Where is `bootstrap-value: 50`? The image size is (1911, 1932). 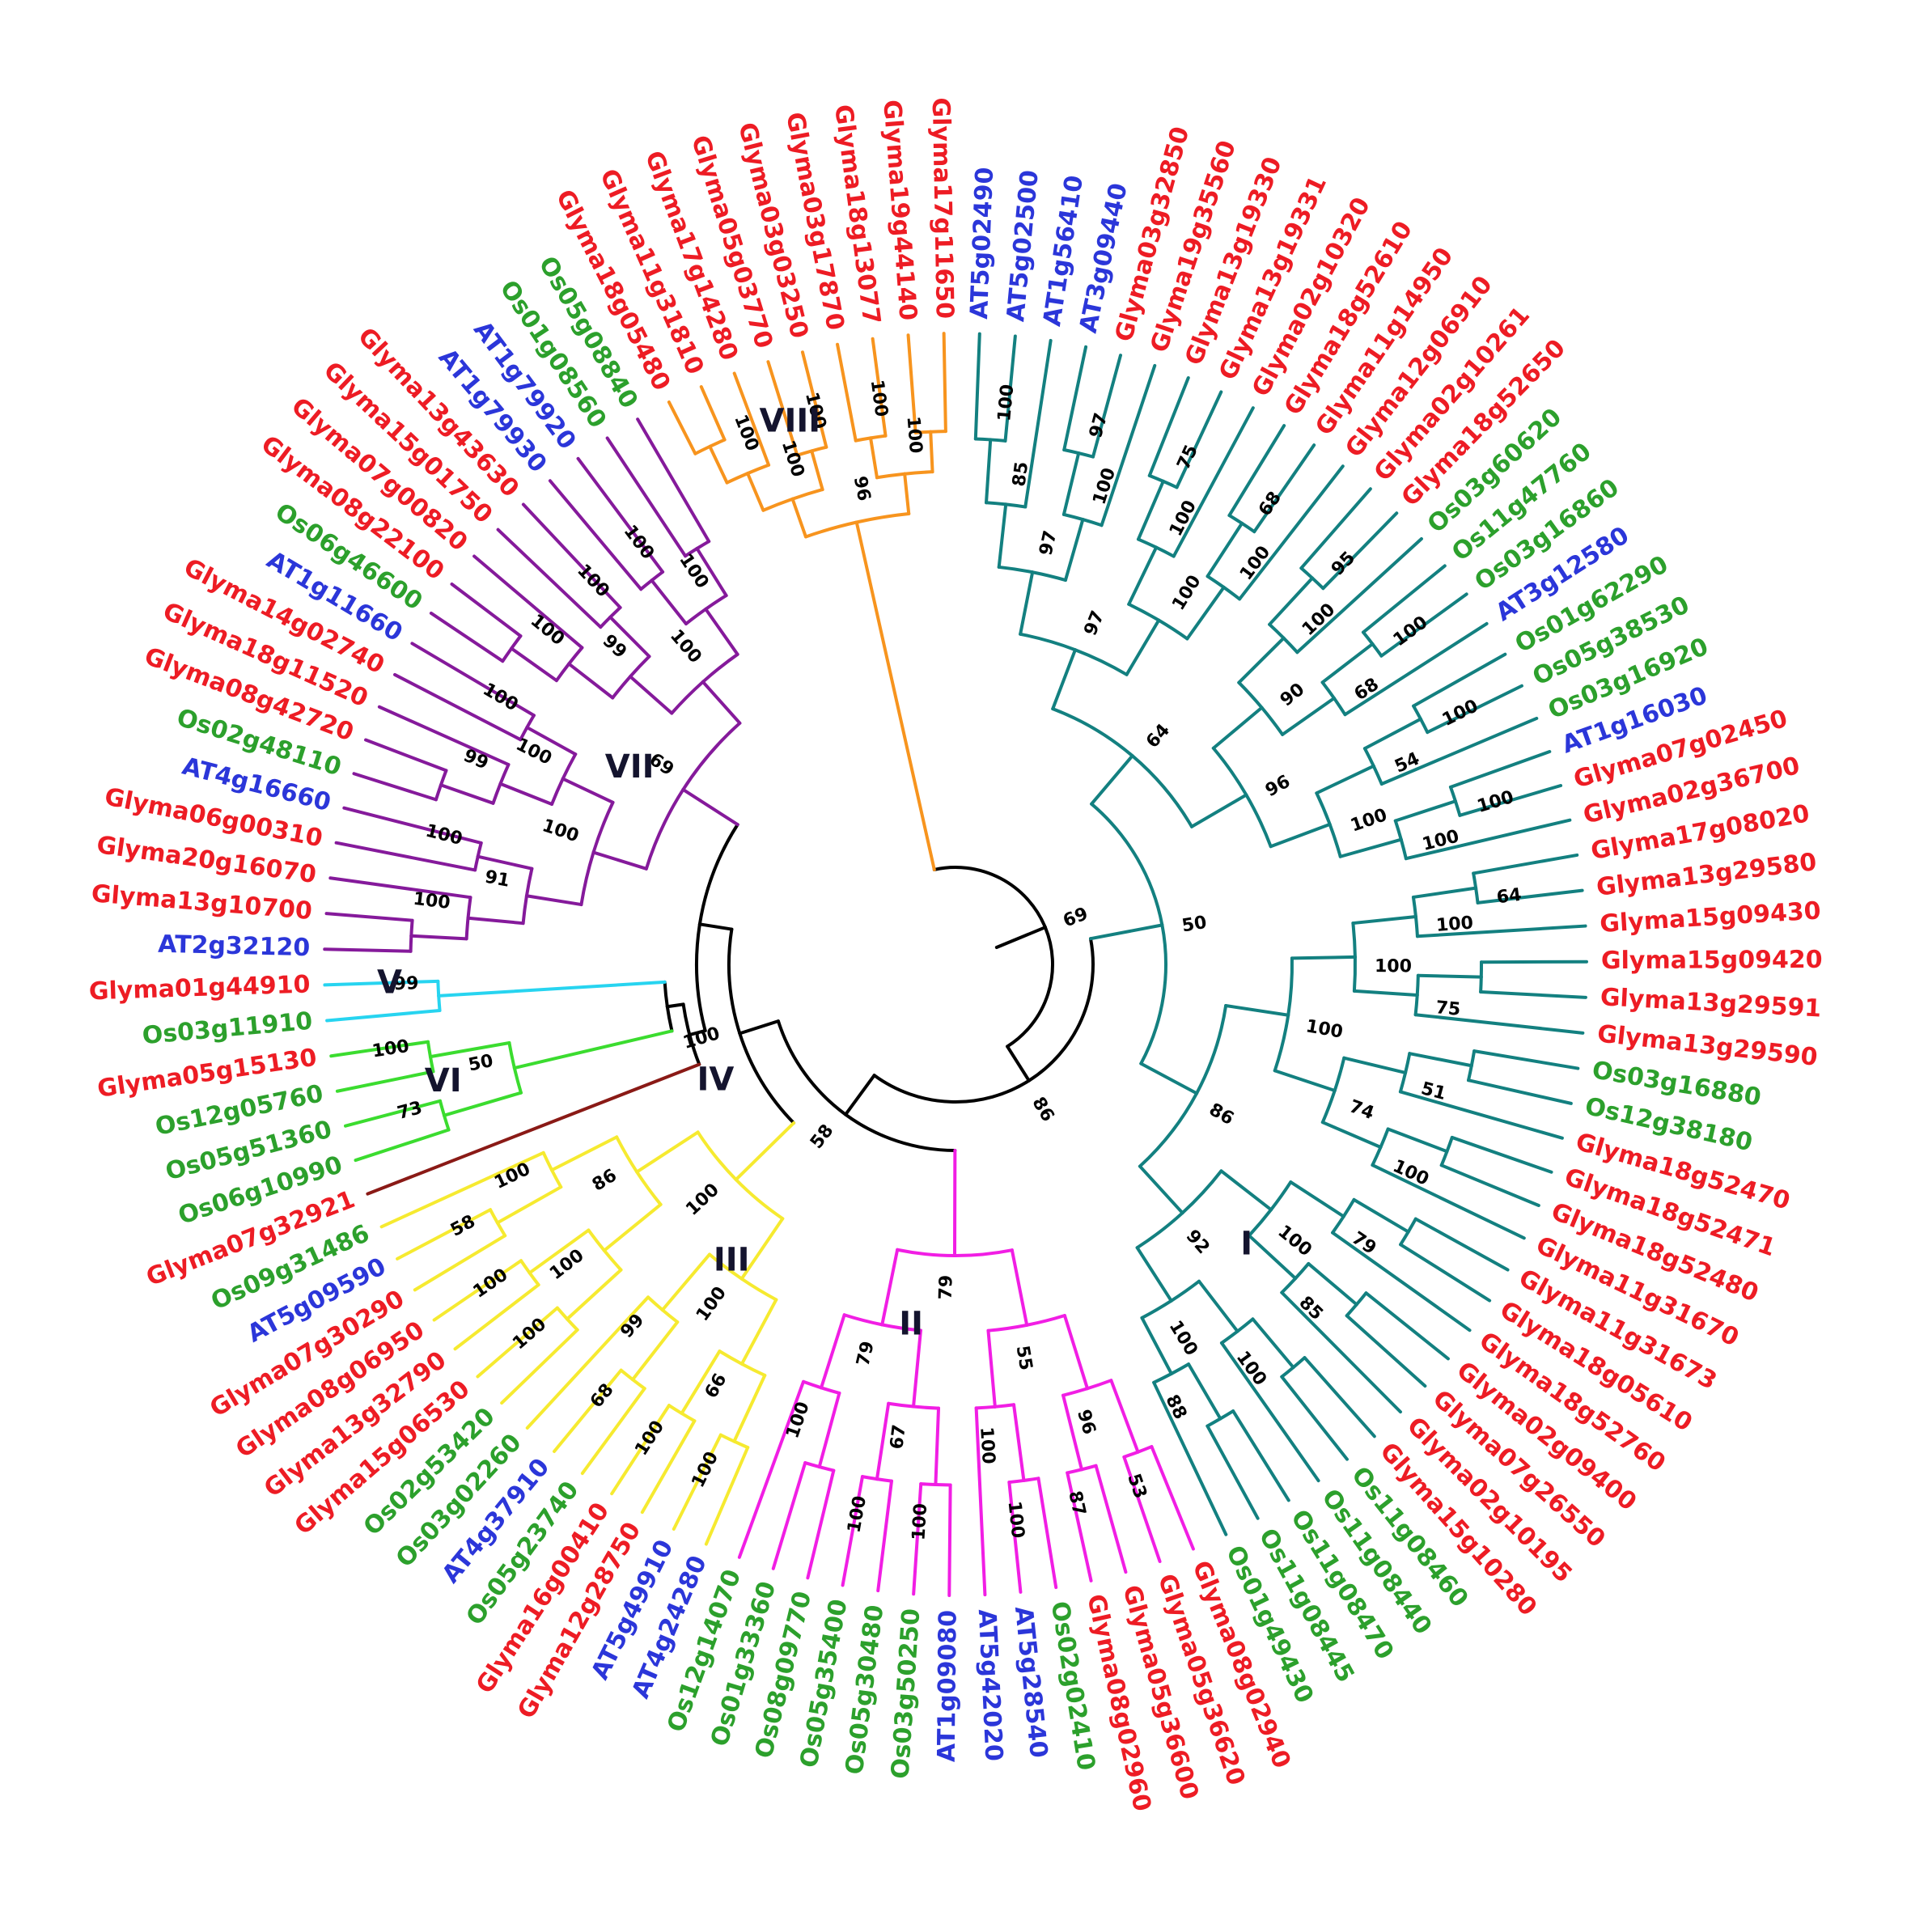 bootstrap-value: 50 is located at coordinates (481, 1063).